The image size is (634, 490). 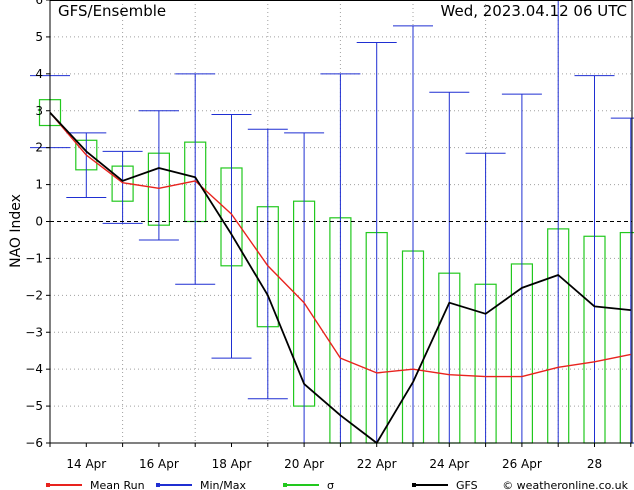 What do you see at coordinates (39, 185) in the screenshot?
I see `y-tick-label: 1` at bounding box center [39, 185].